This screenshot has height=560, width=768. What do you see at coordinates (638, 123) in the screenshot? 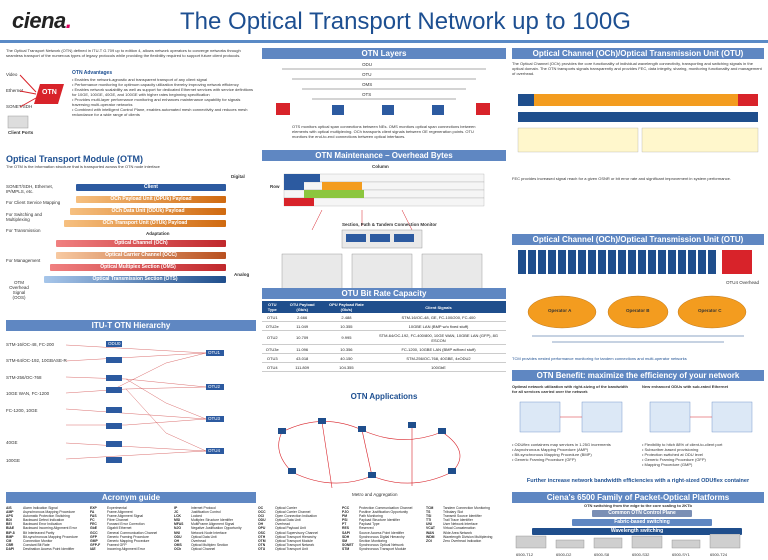
I see `och-frame-diagram` at bounding box center [638, 123].